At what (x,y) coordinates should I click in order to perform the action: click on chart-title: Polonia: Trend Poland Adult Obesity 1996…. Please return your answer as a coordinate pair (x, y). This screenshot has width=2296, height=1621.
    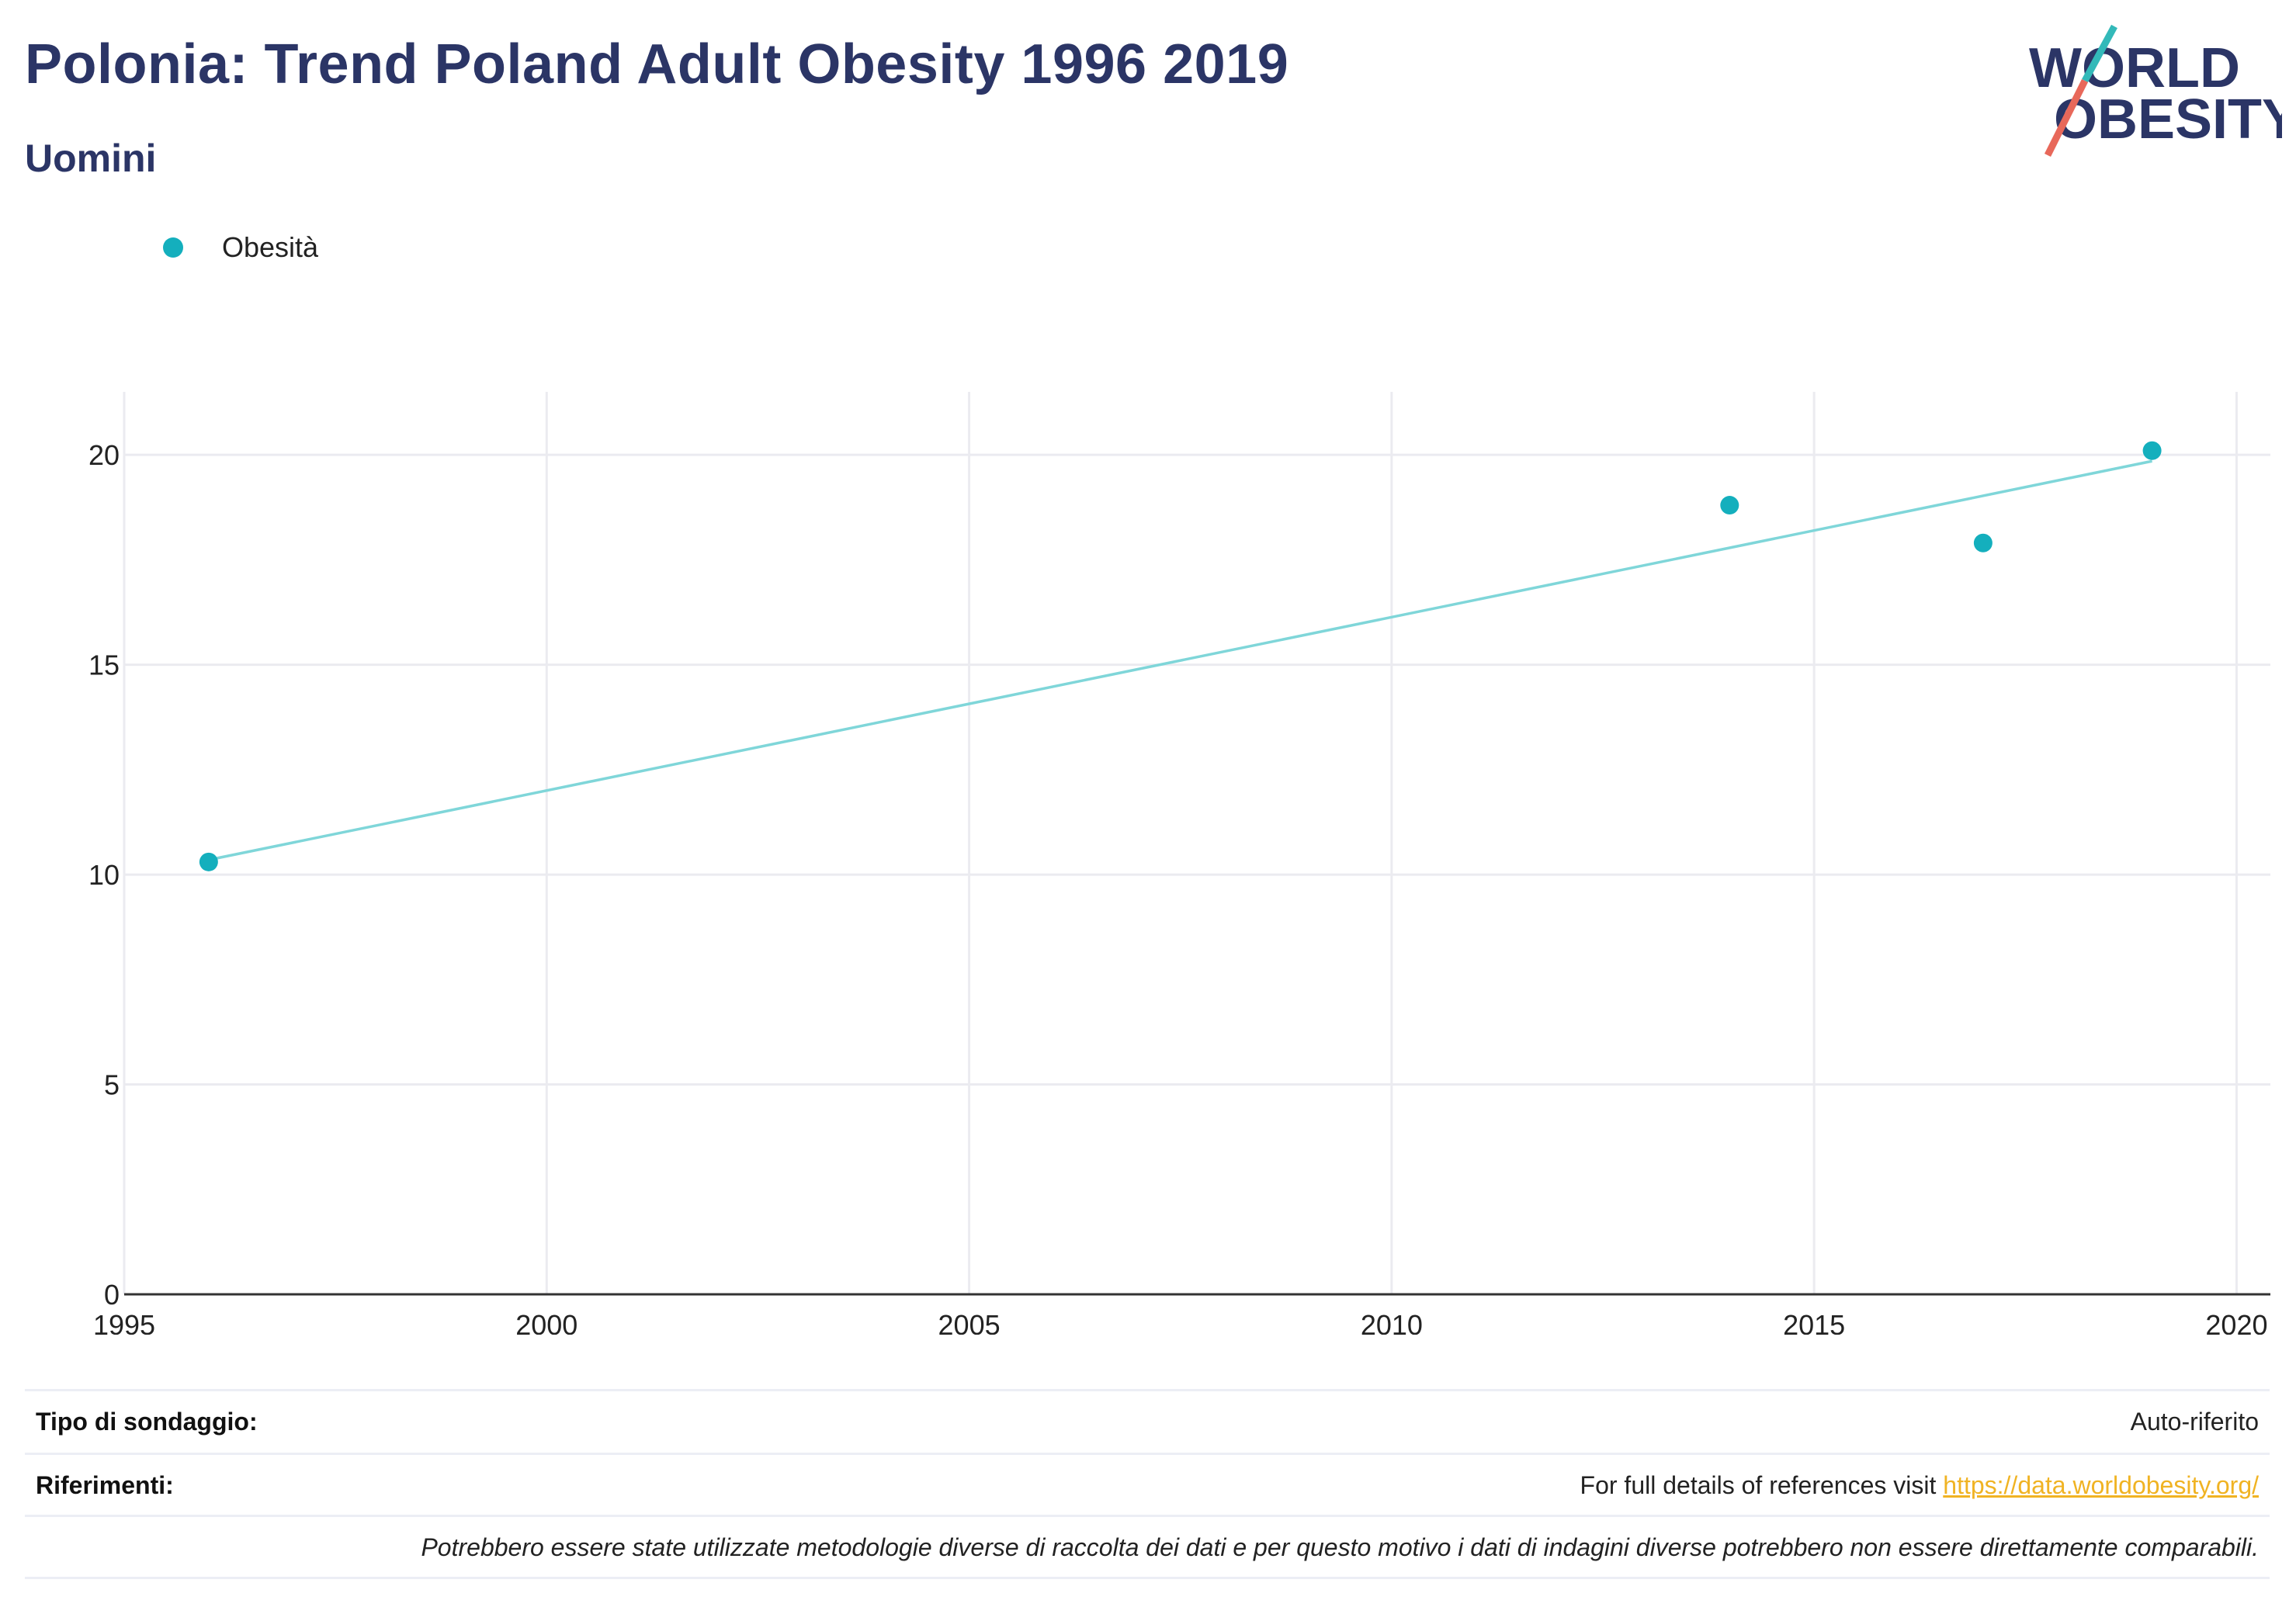
    Looking at the image, I should click on (657, 64).